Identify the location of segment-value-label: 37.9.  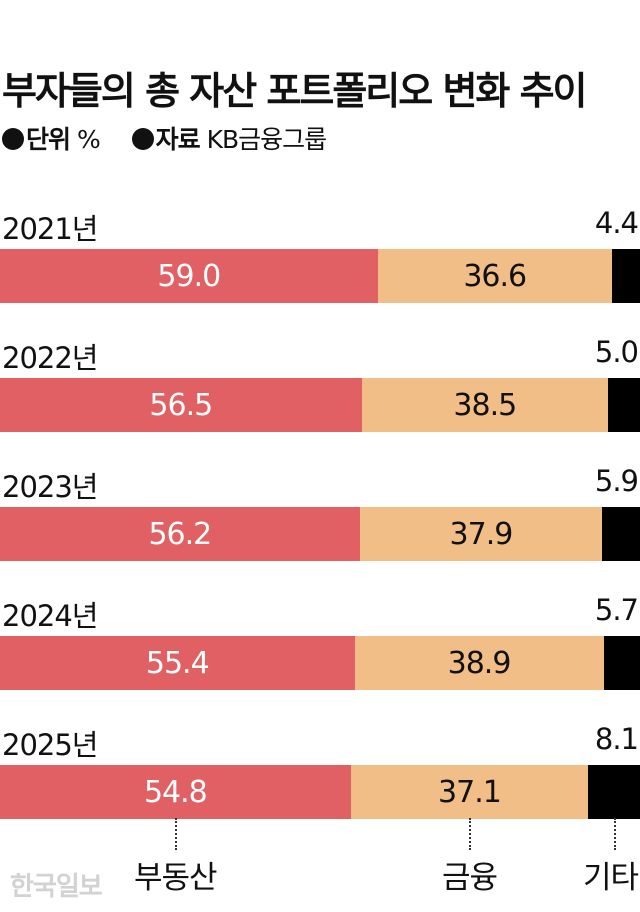
(481, 534).